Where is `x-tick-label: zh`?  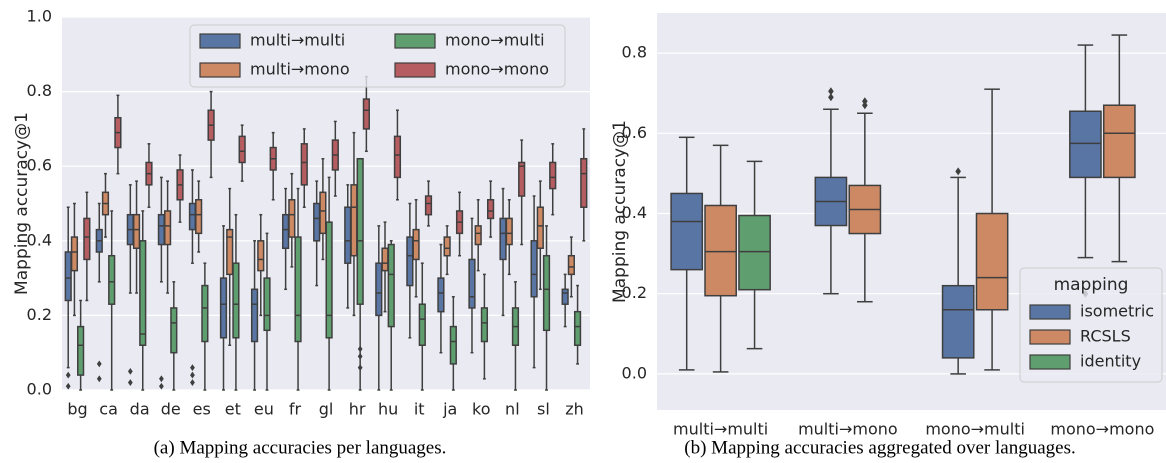
x-tick-label: zh is located at coordinates (574, 409).